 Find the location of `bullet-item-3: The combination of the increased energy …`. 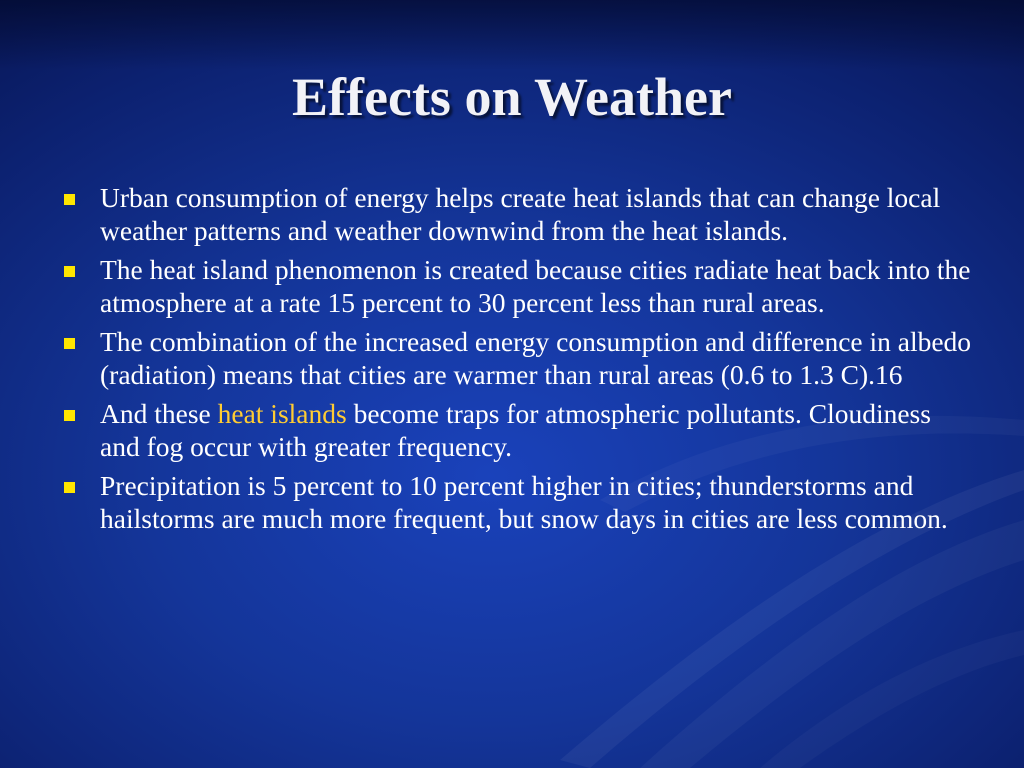

bullet-item-3: The combination of the increased energy … is located at coordinates (517, 358).